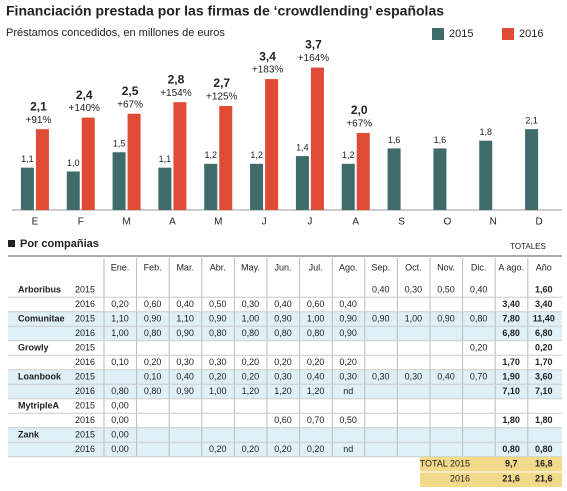 Image resolution: width=567 pixels, height=491 pixels. What do you see at coordinates (508, 34) in the screenshot?
I see `legend-swatch` at bounding box center [508, 34].